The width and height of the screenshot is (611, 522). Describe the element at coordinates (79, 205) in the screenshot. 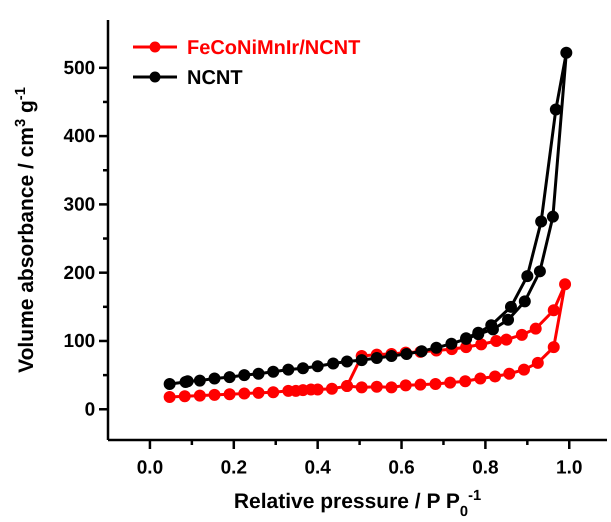

I see `y-tick-label: 300` at that location.